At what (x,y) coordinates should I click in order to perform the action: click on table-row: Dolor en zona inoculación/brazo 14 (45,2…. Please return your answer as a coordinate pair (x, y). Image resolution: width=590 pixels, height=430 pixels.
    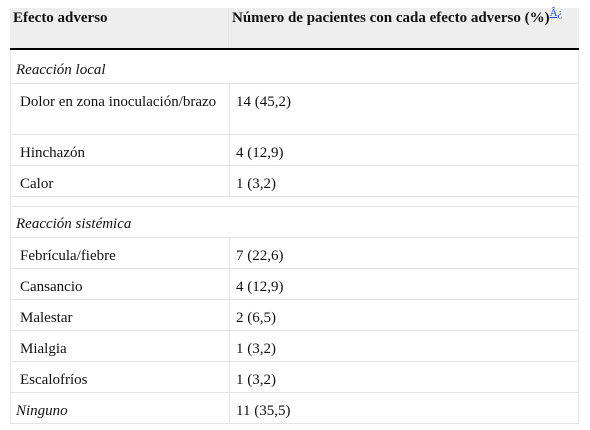
    Looking at the image, I should click on (294, 109).